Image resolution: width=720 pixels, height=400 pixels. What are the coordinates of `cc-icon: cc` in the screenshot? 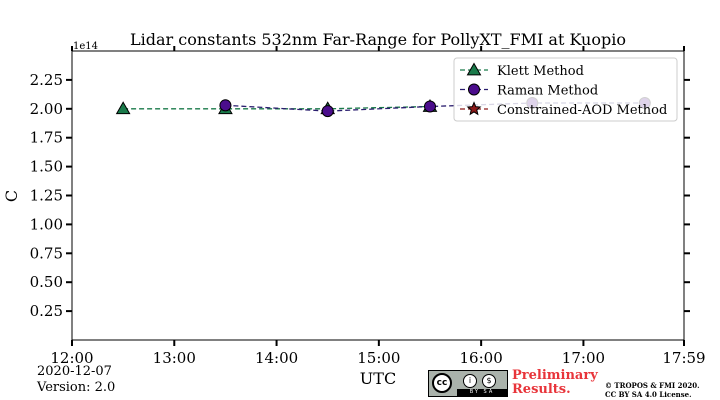 It's located at (442, 383).